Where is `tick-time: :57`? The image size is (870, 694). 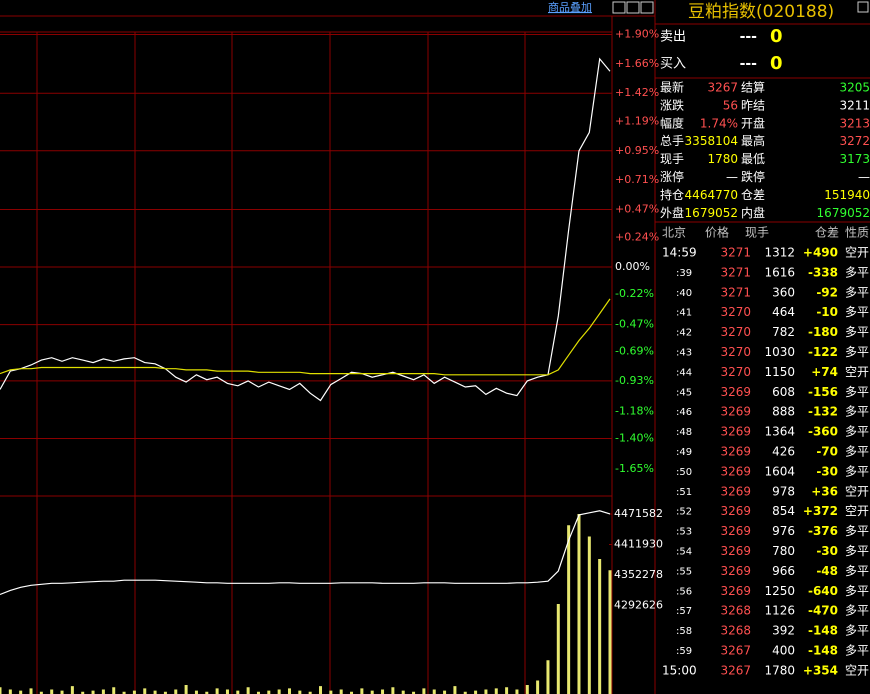
tick-time: :57 is located at coordinates (684, 611).